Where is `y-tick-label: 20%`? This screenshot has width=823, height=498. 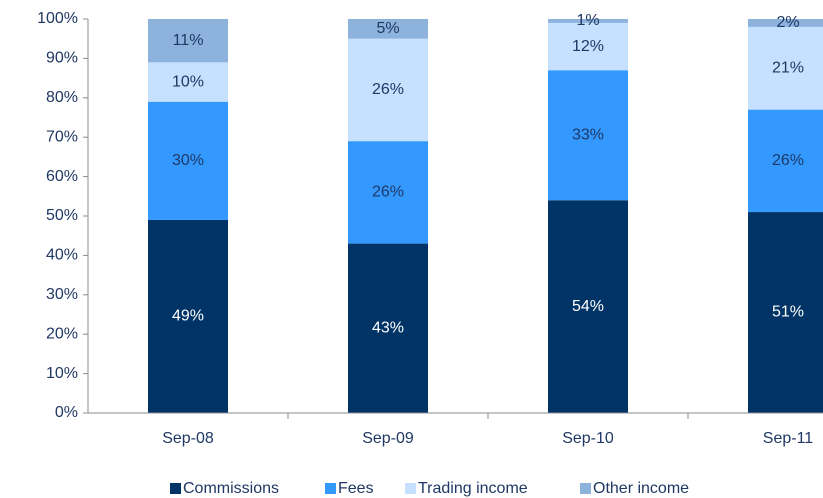 y-tick-label: 20% is located at coordinates (62, 333).